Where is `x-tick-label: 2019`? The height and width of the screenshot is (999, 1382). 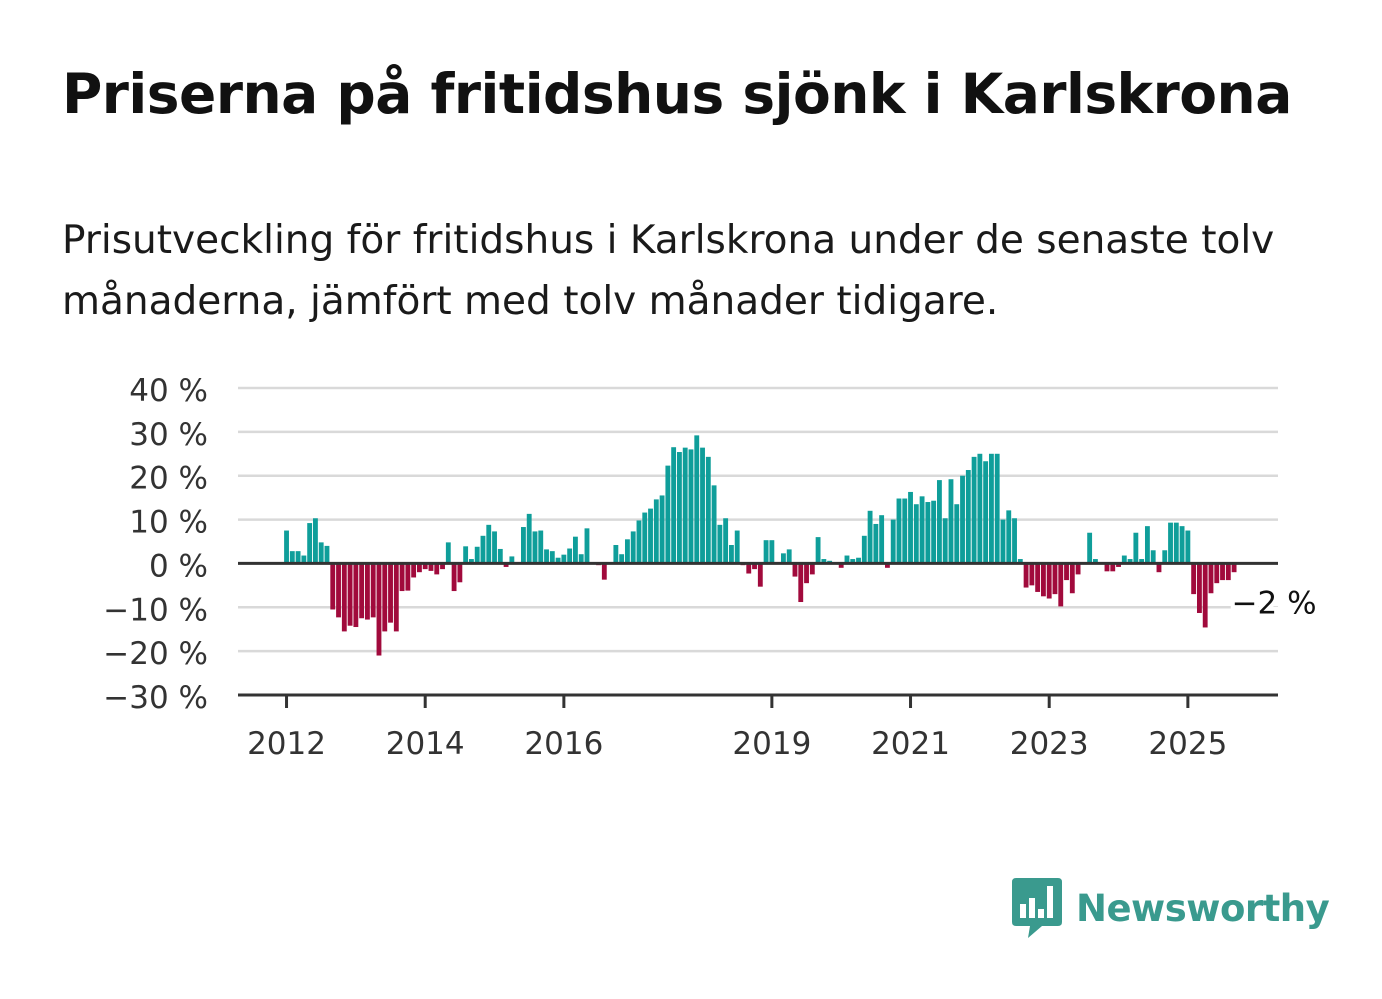
x-tick-label: 2019 is located at coordinates (771, 744).